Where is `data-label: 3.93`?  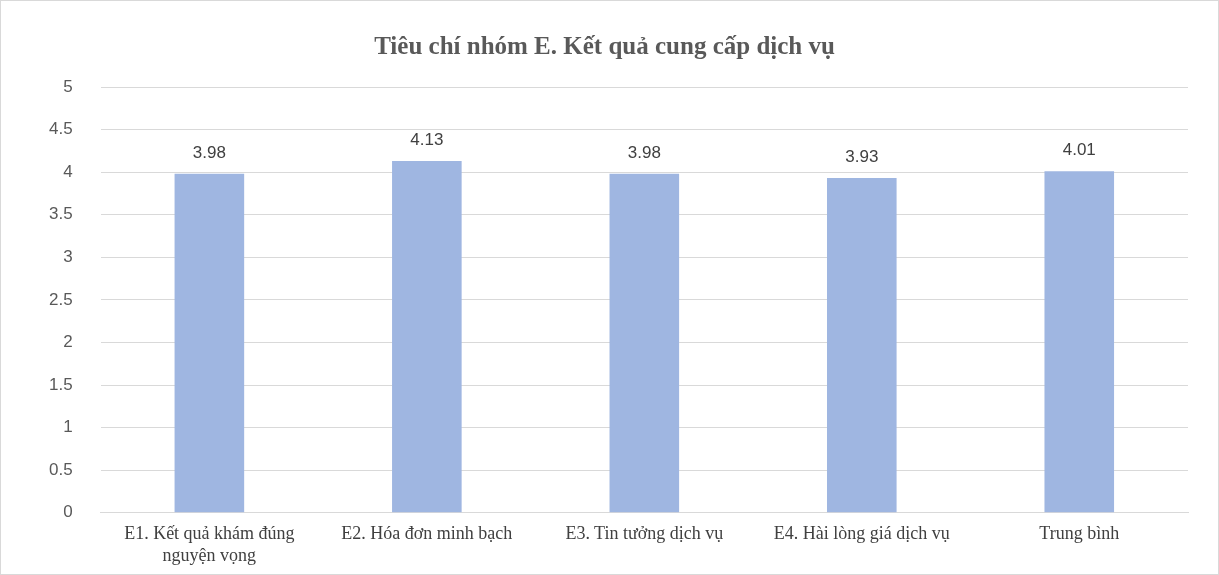 data-label: 3.93 is located at coordinates (862, 157).